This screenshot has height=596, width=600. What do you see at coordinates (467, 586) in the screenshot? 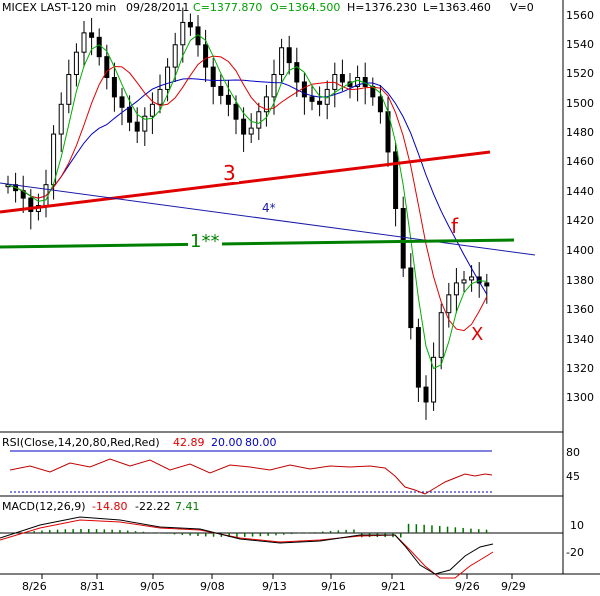
I see `x-tick: 9/26` at bounding box center [467, 586].